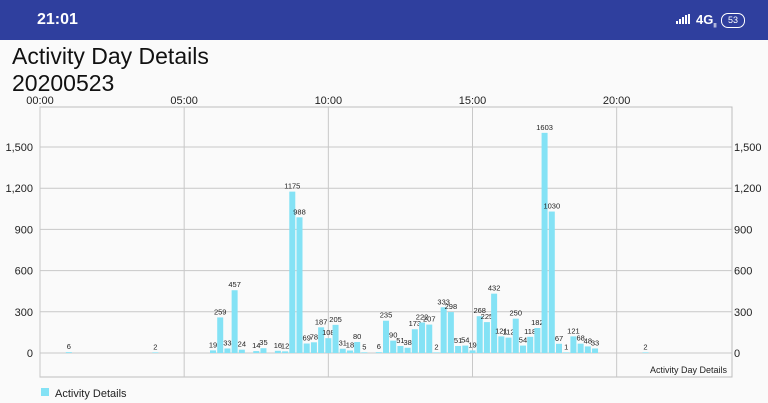 The image size is (768, 403). What do you see at coordinates (256, 345) in the screenshot?
I see `bar-value-label: 14` at bounding box center [256, 345].